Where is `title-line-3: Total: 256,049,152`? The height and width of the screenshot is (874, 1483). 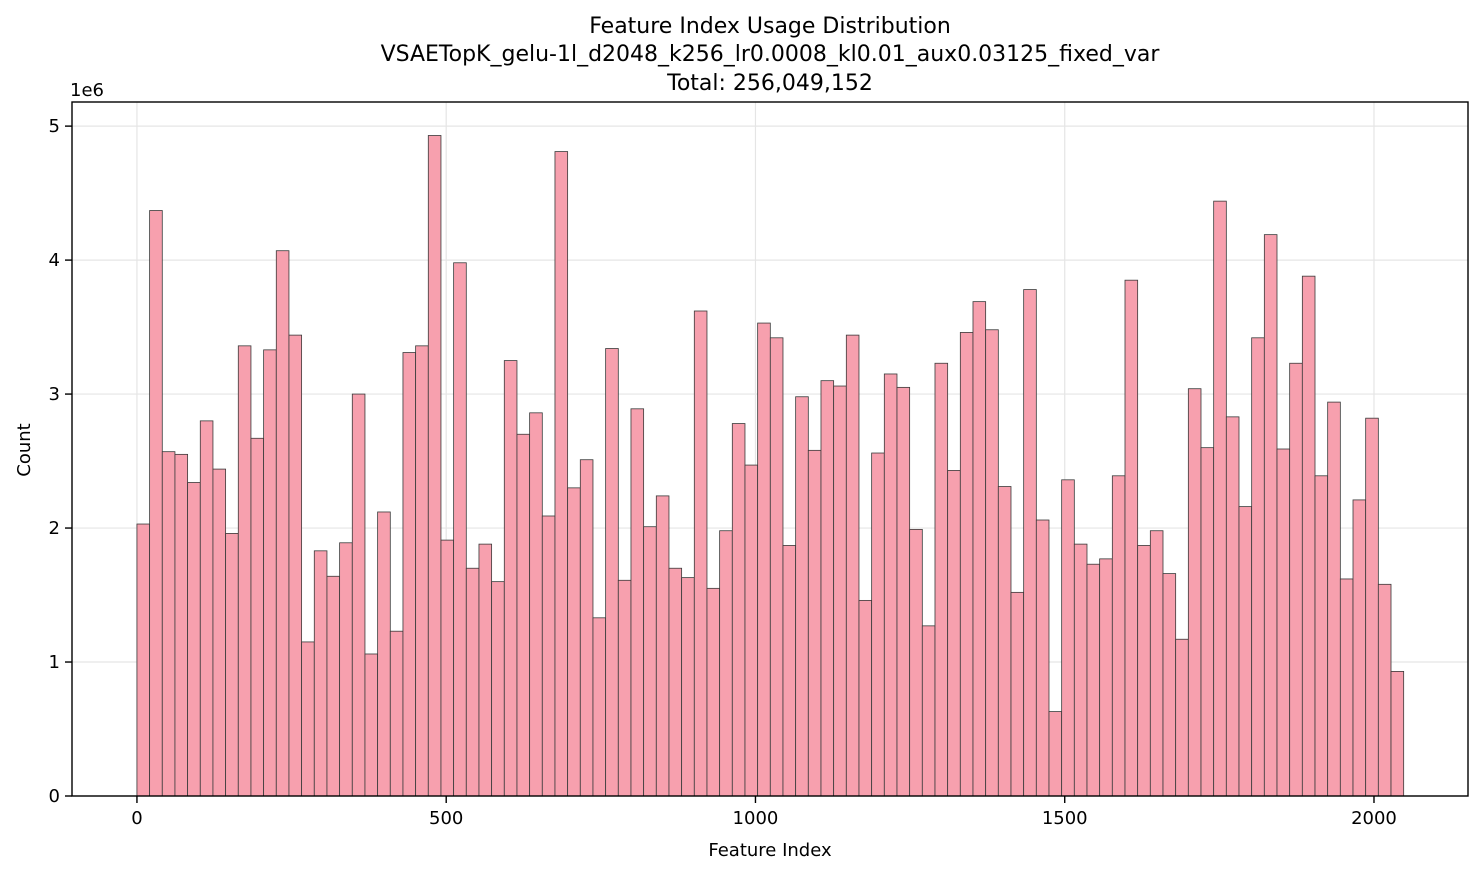 title-line-3: Total: 256,049,152 is located at coordinates (769, 83).